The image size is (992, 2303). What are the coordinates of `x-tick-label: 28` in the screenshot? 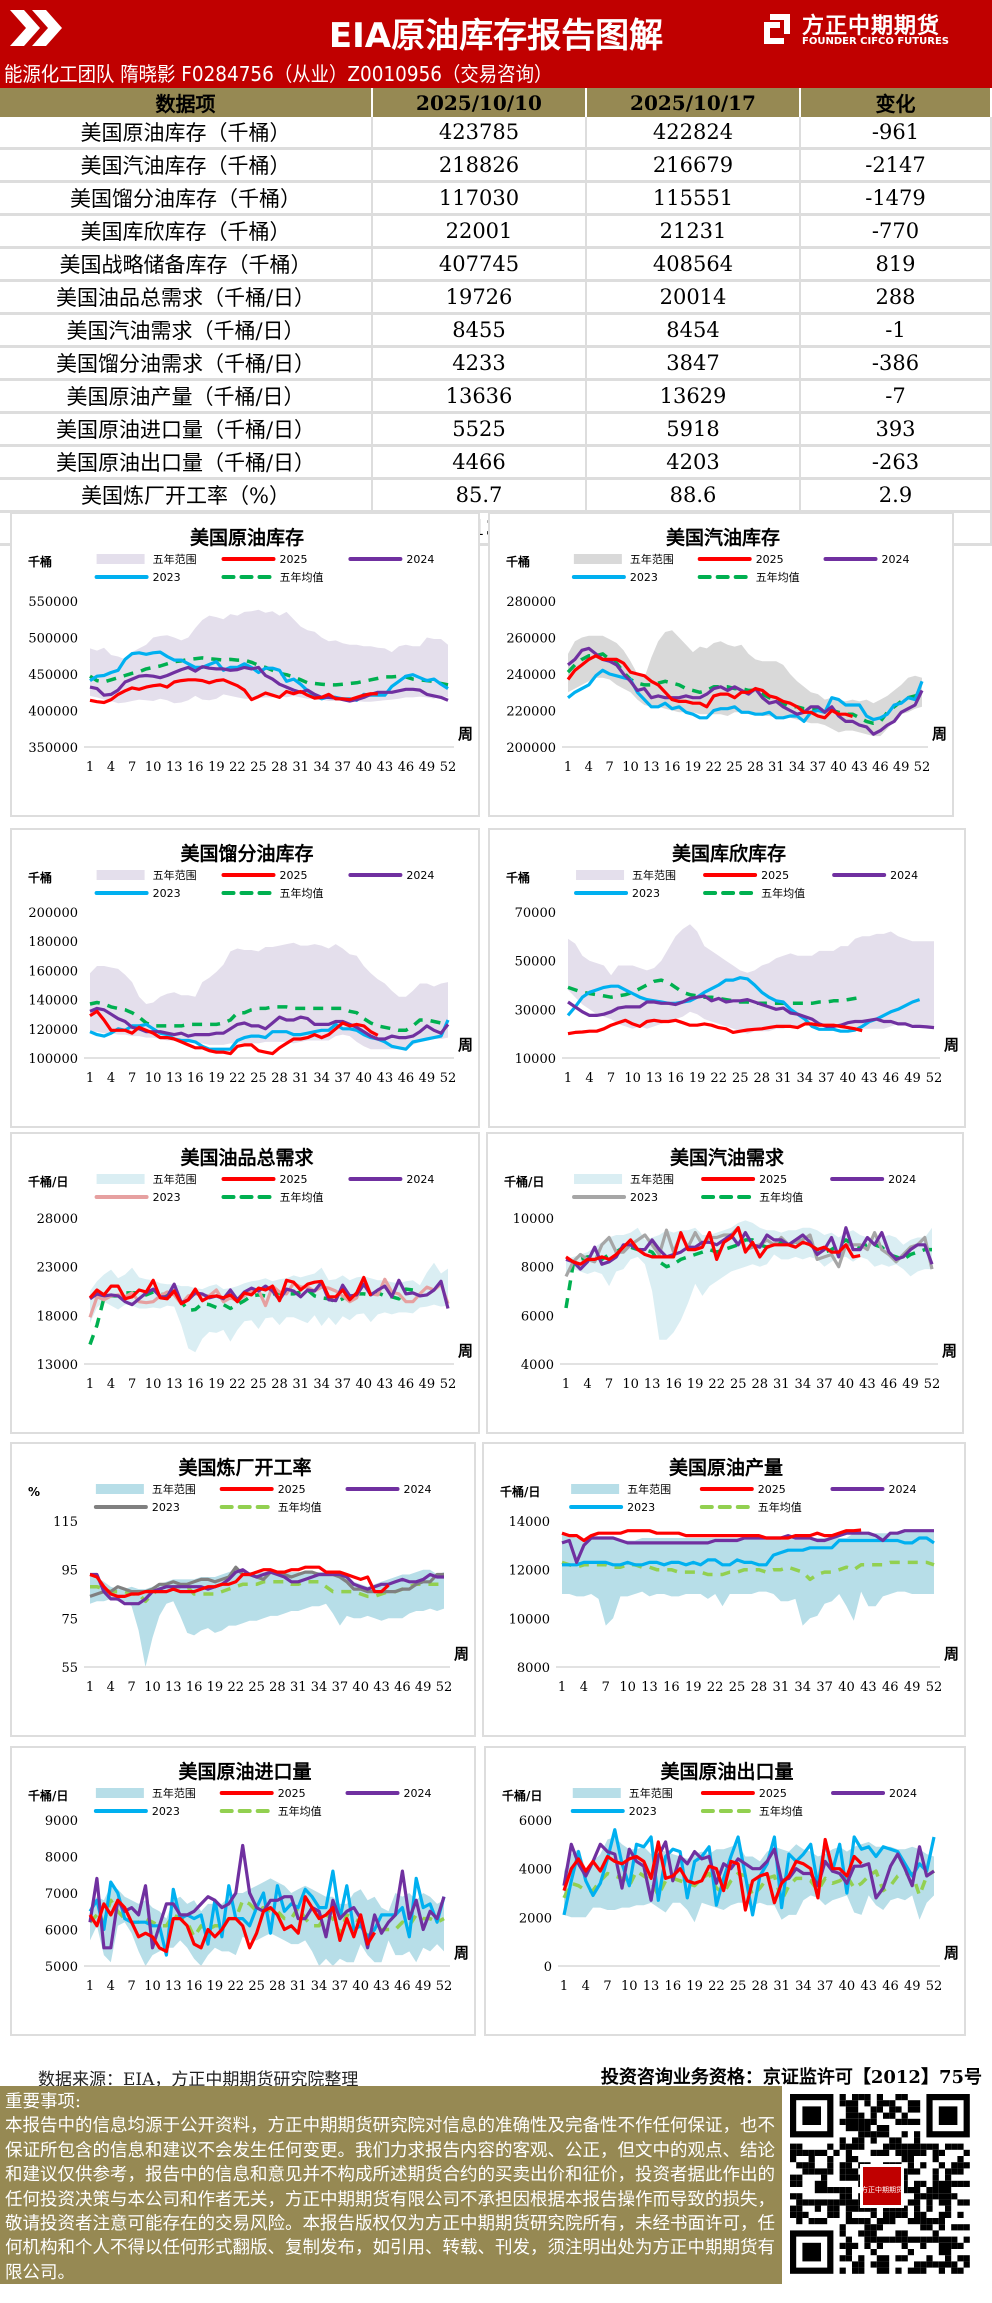 It's located at (279, 1078).